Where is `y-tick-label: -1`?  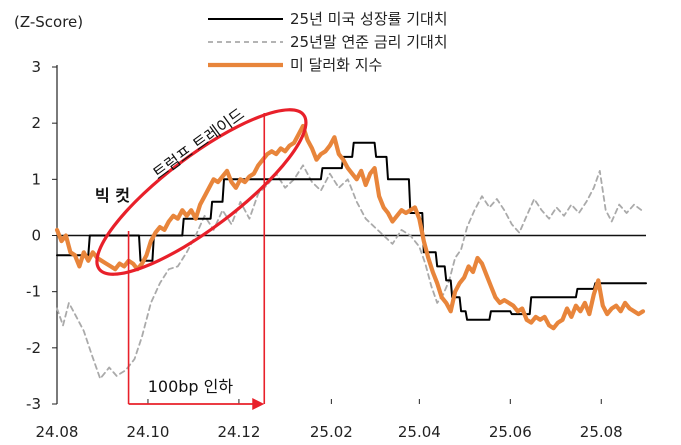
y-tick-label: -1 is located at coordinates (33, 292).